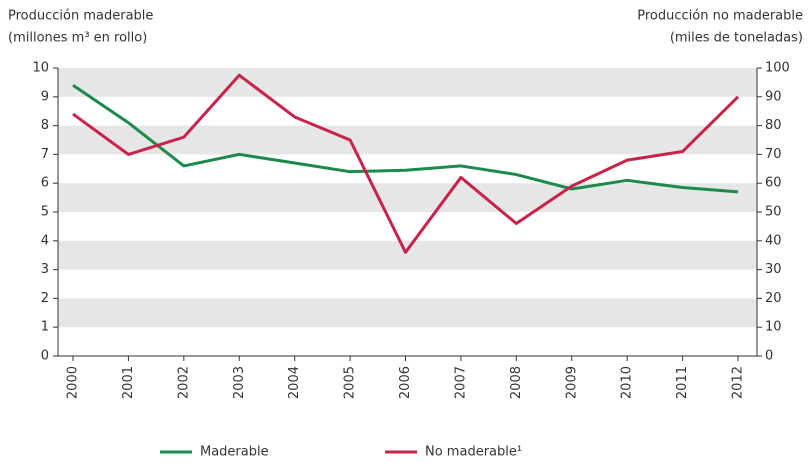 Image resolution: width=809 pixels, height=463 pixels. I want to click on x-tick-label: 2002, so click(183, 382).